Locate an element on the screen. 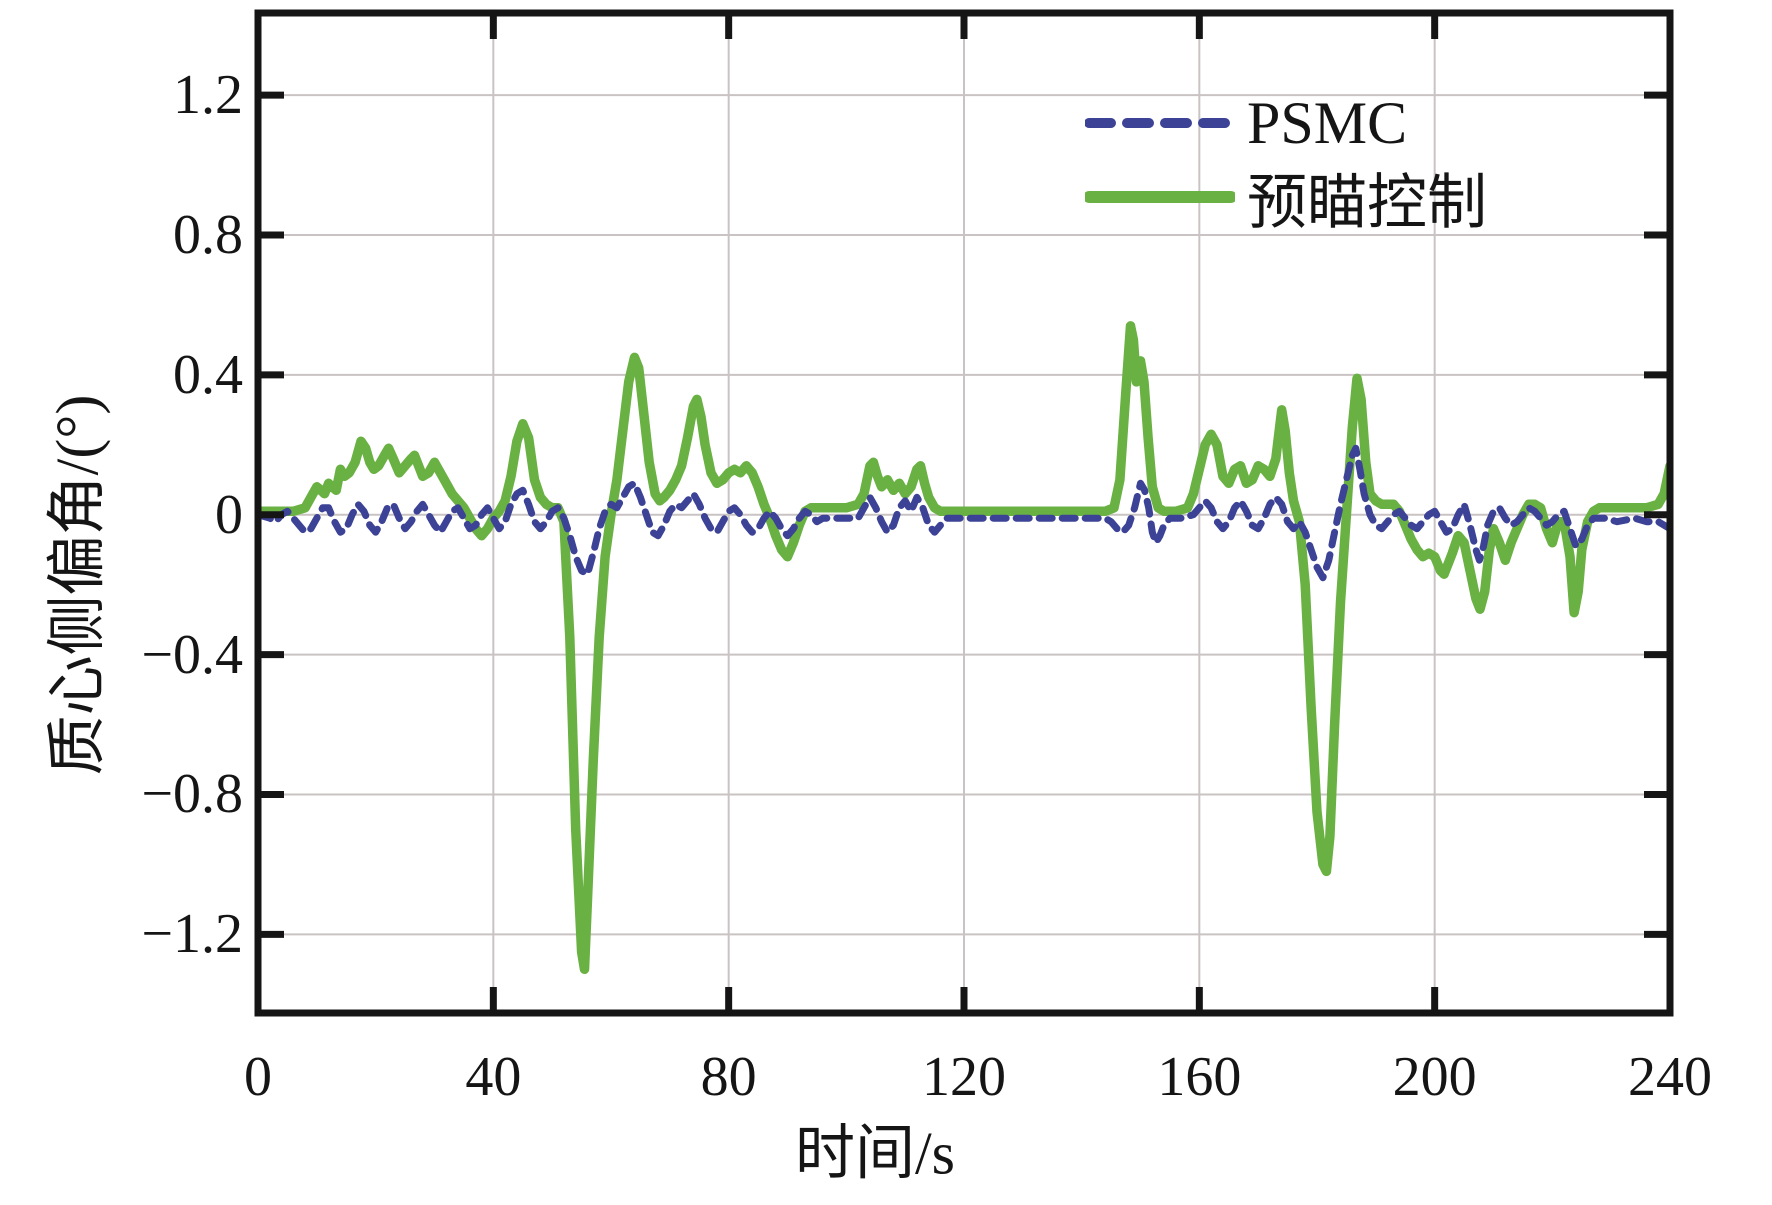  x-tick-label: 0 is located at coordinates (258, 1077).